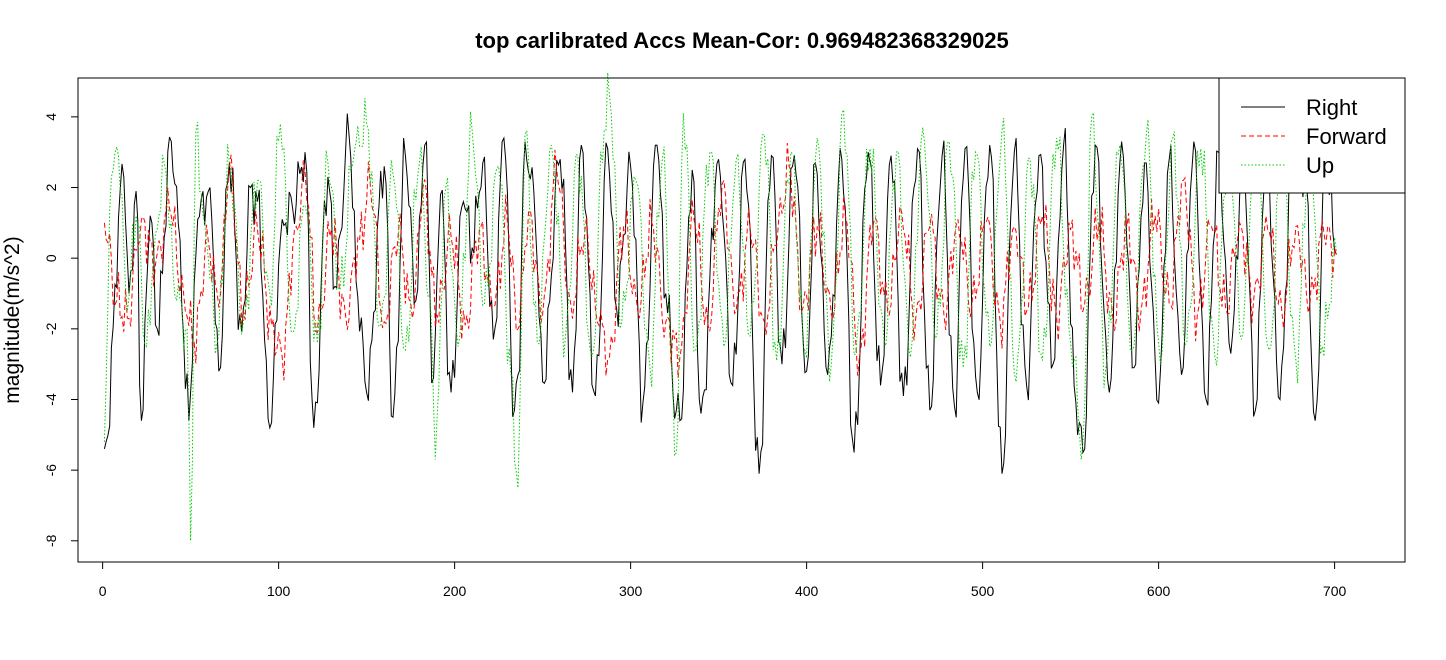 The height and width of the screenshot is (660, 1446). What do you see at coordinates (12, 319) in the screenshot?
I see `y-axis-label: magnitude(m/s^2)` at bounding box center [12, 319].